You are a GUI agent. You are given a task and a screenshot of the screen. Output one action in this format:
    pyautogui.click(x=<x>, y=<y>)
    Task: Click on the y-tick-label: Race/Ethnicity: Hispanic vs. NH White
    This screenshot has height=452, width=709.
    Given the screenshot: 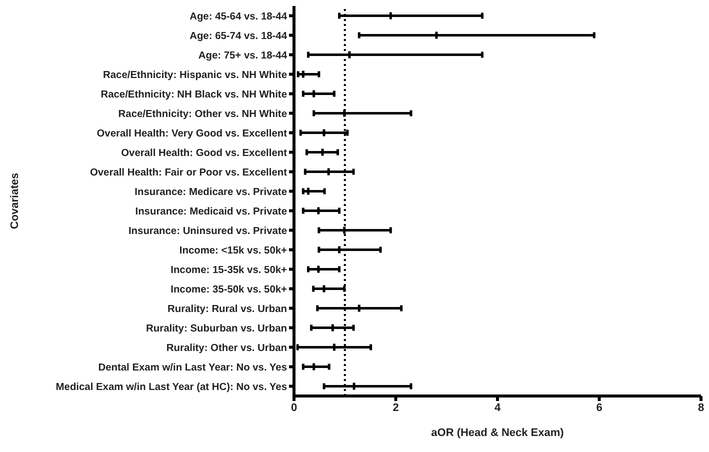 What is the action you would take?
    pyautogui.click(x=195, y=75)
    